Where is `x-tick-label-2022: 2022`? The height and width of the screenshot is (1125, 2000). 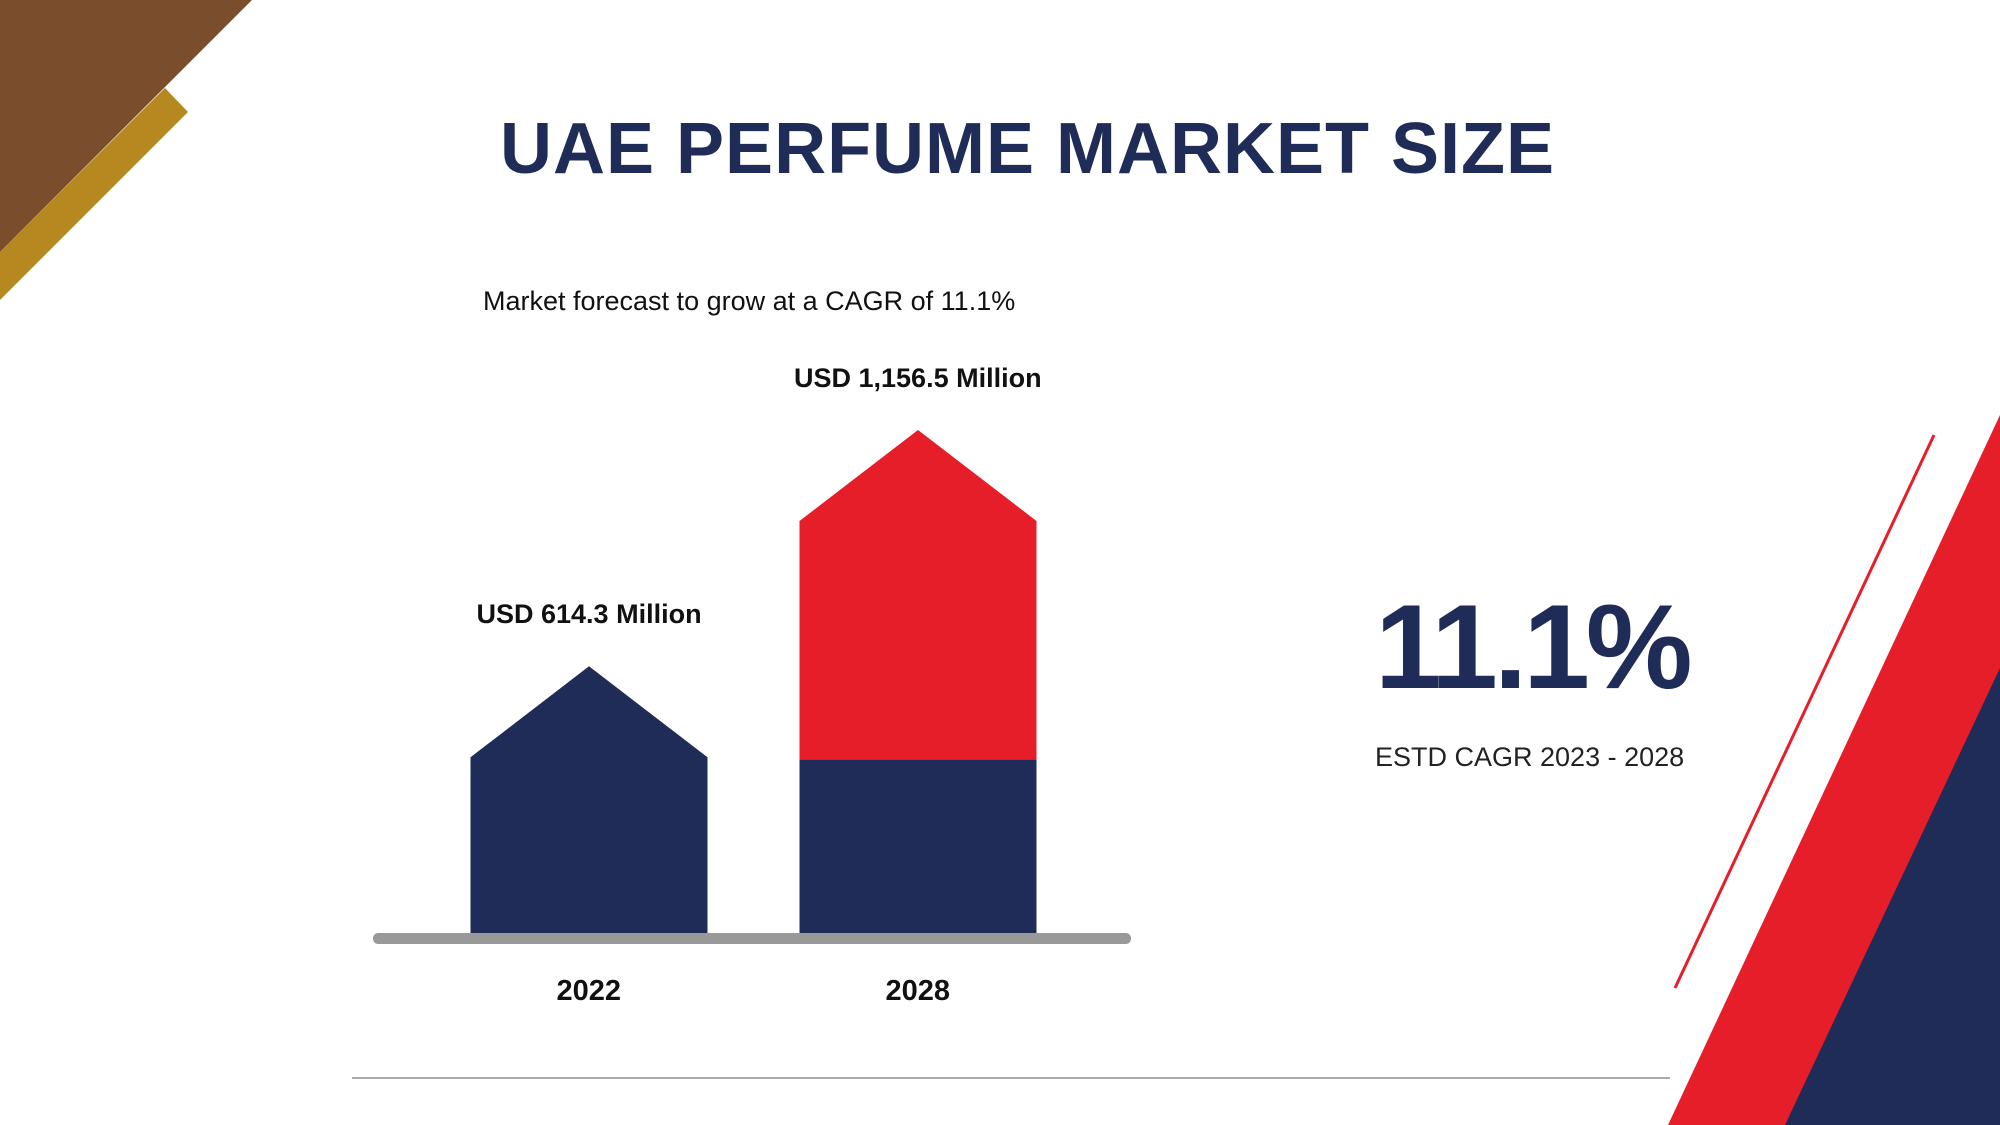
x-tick-label-2022: 2022 is located at coordinates (589, 991).